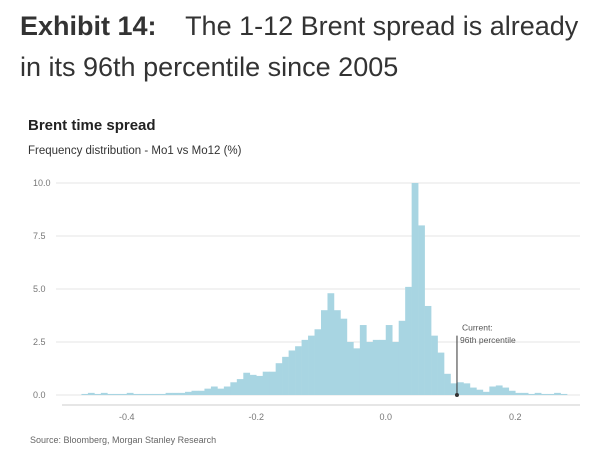  What do you see at coordinates (456, 395) in the screenshot?
I see `marker-dot` at bounding box center [456, 395].